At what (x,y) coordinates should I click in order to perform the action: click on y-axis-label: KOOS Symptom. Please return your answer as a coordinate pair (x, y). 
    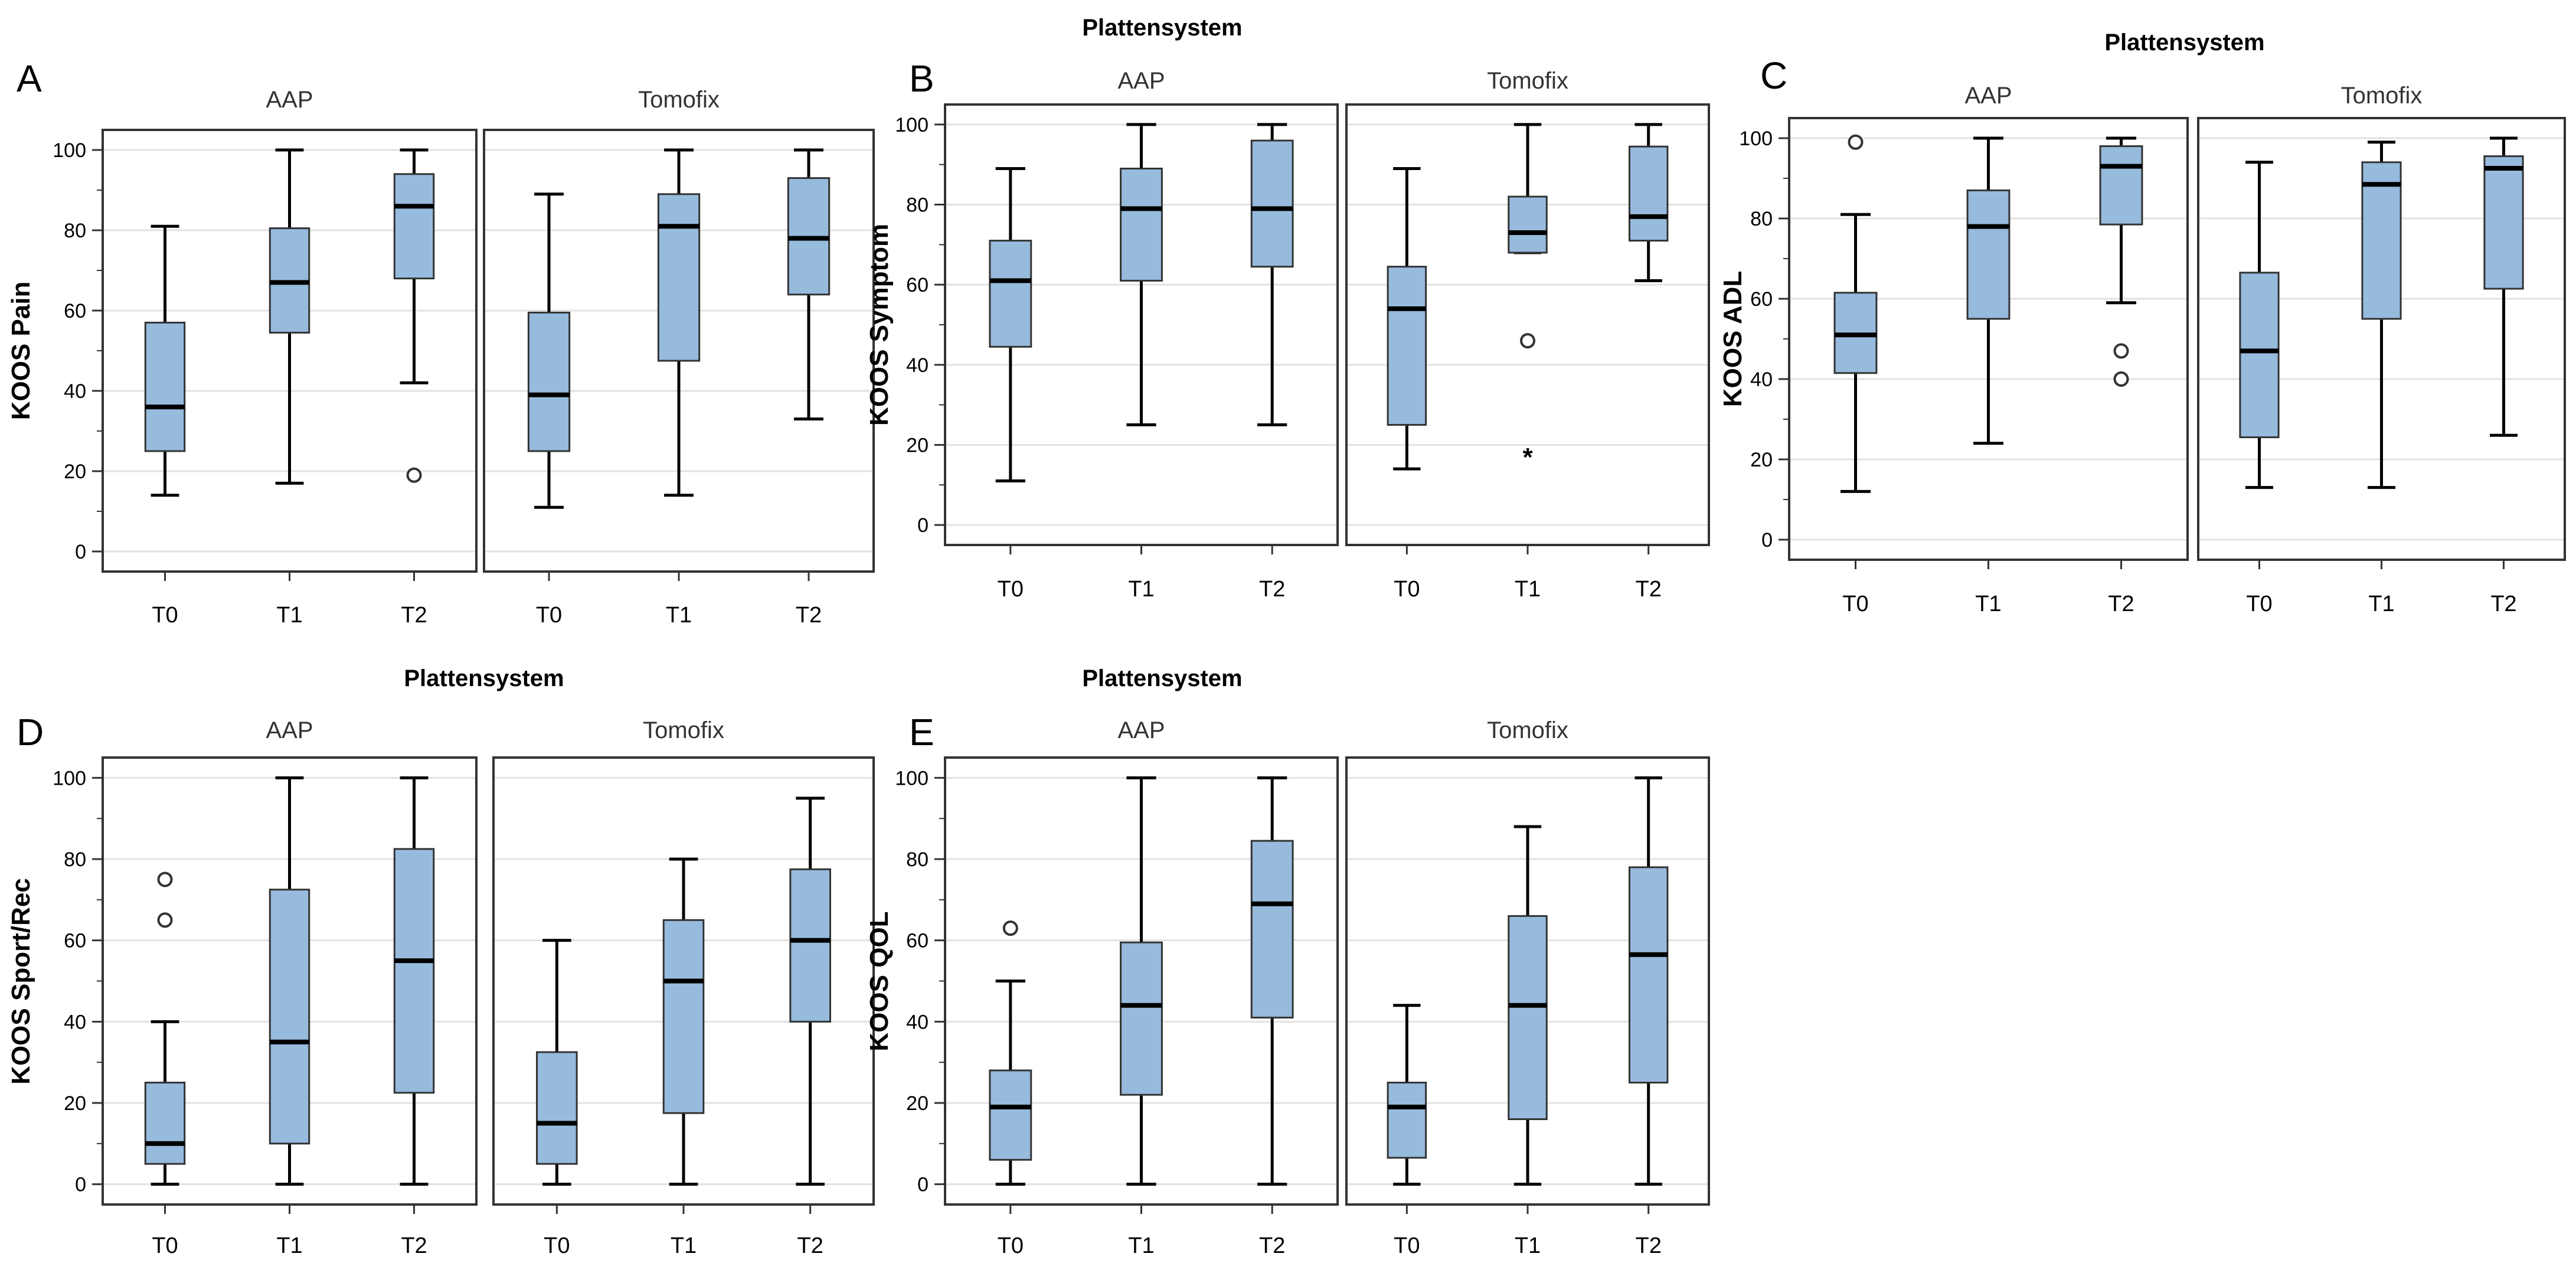
    Looking at the image, I should click on (879, 325).